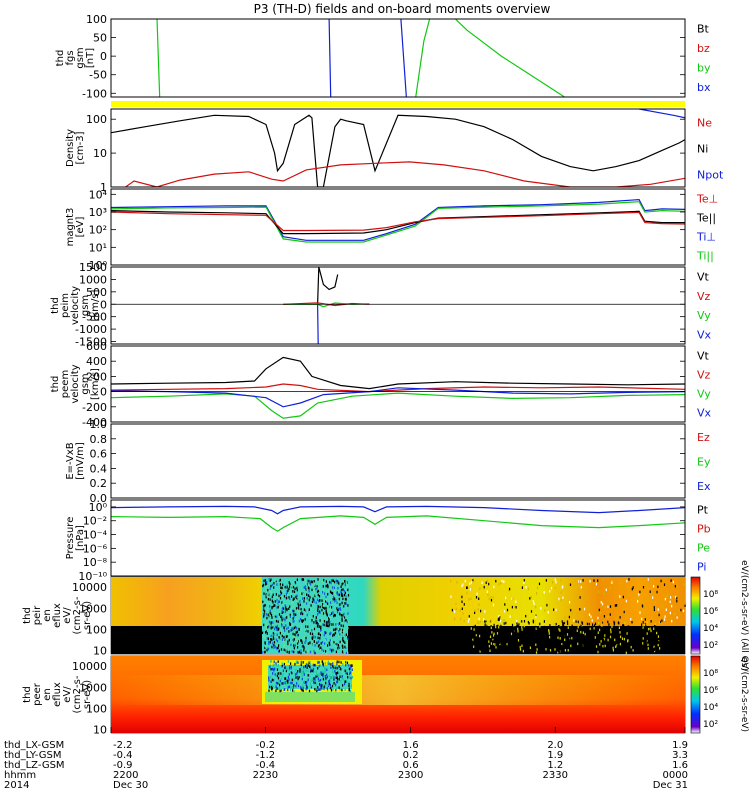 Image resolution: width=750 pixels, height=800 pixels. I want to click on y-tick-label-peim: -1000, so click(91, 329).